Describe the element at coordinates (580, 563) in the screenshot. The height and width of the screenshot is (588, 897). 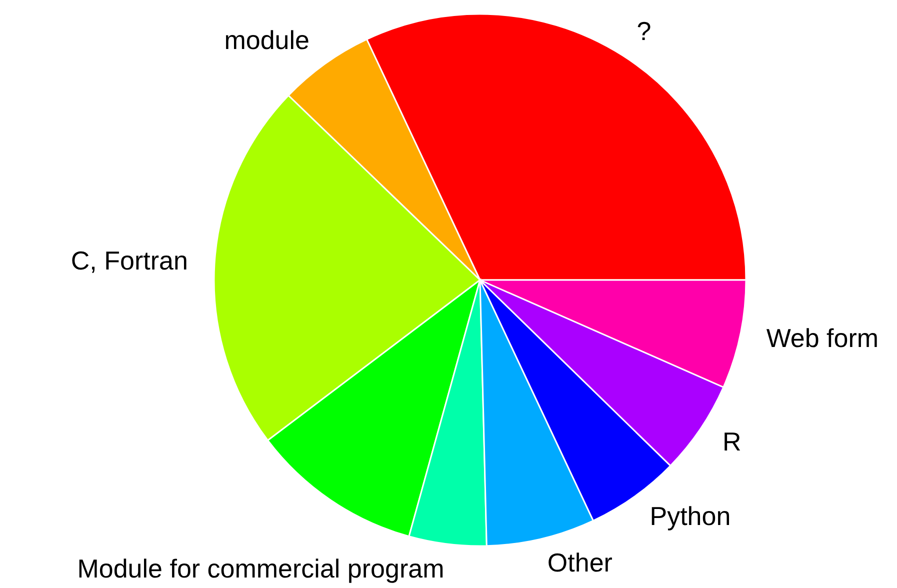
I see `slice-label: Other` at that location.